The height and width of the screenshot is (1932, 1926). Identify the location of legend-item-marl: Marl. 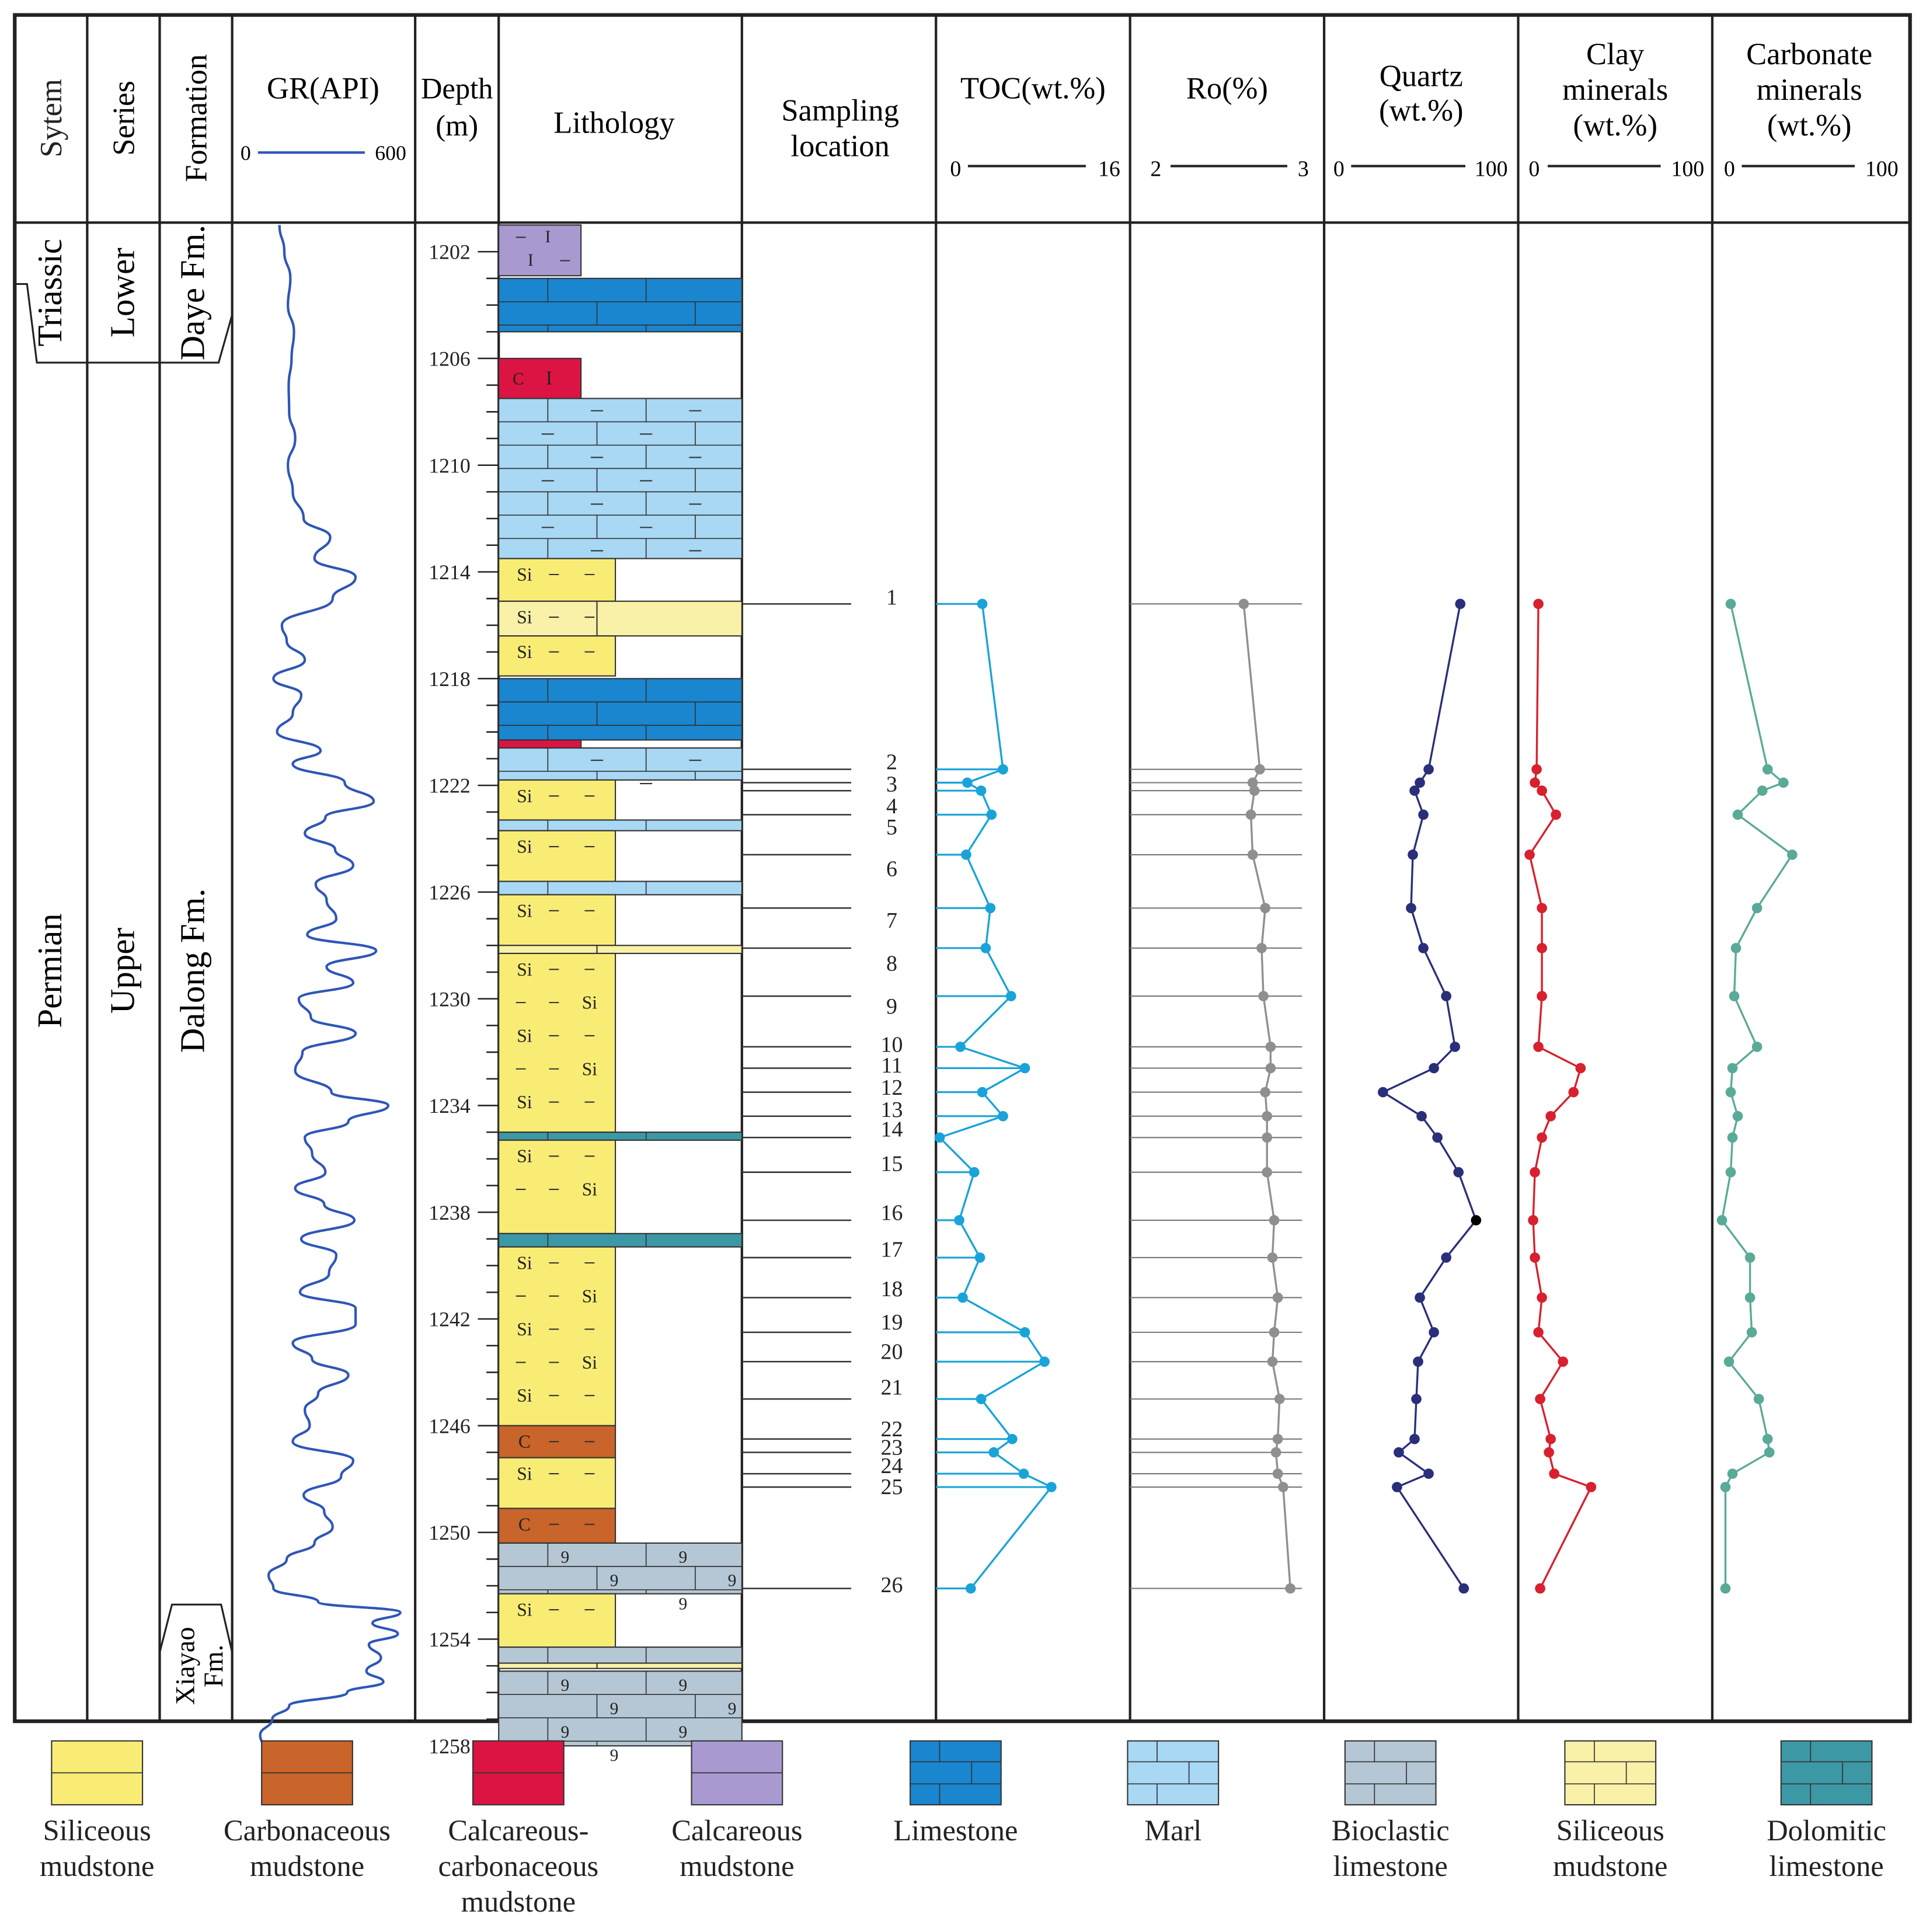
(1173, 1793).